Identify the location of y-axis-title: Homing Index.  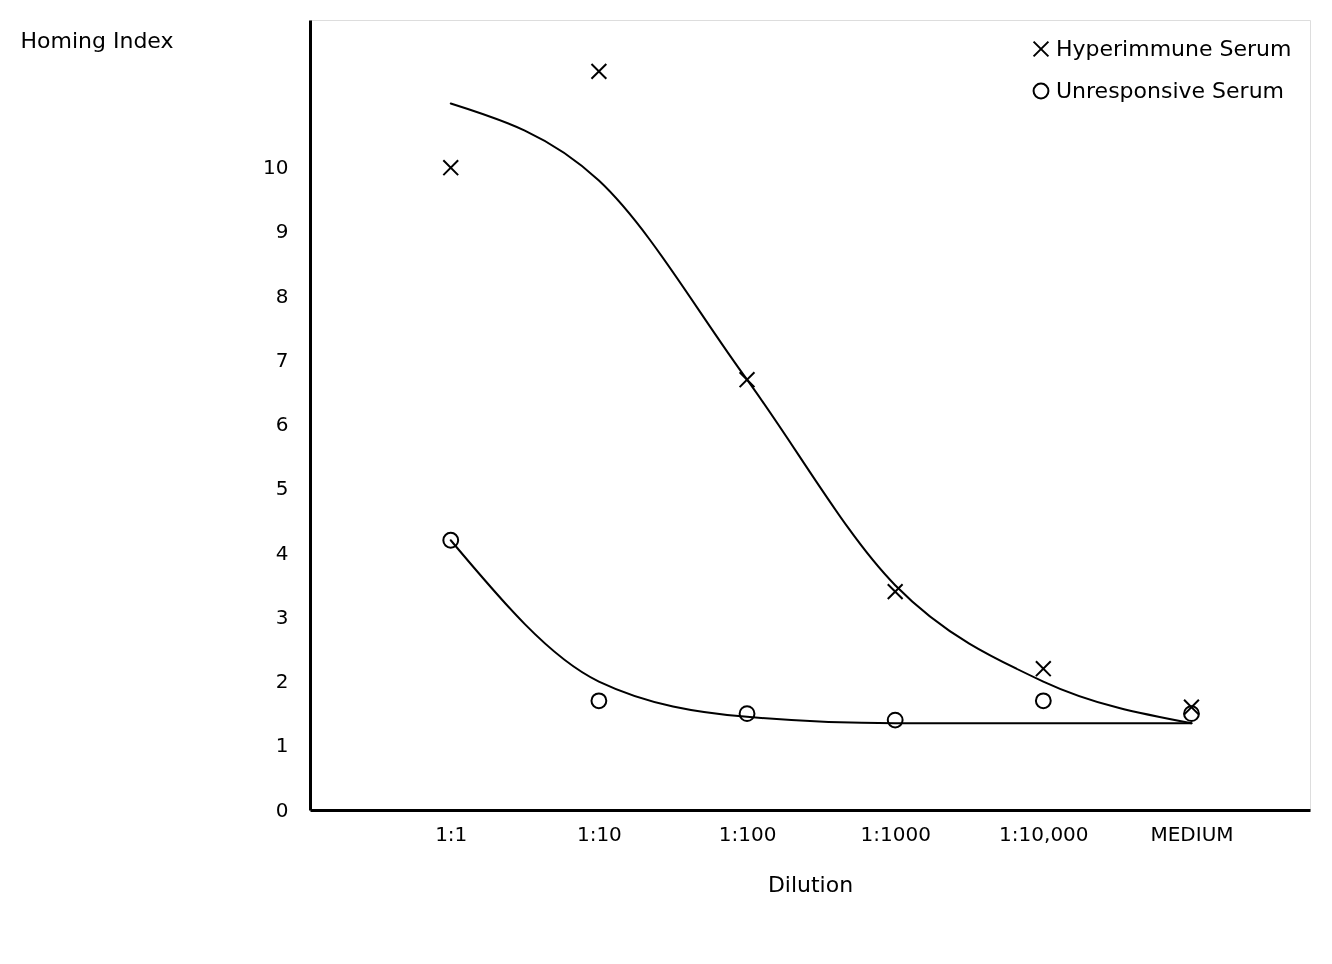
(97, 40).